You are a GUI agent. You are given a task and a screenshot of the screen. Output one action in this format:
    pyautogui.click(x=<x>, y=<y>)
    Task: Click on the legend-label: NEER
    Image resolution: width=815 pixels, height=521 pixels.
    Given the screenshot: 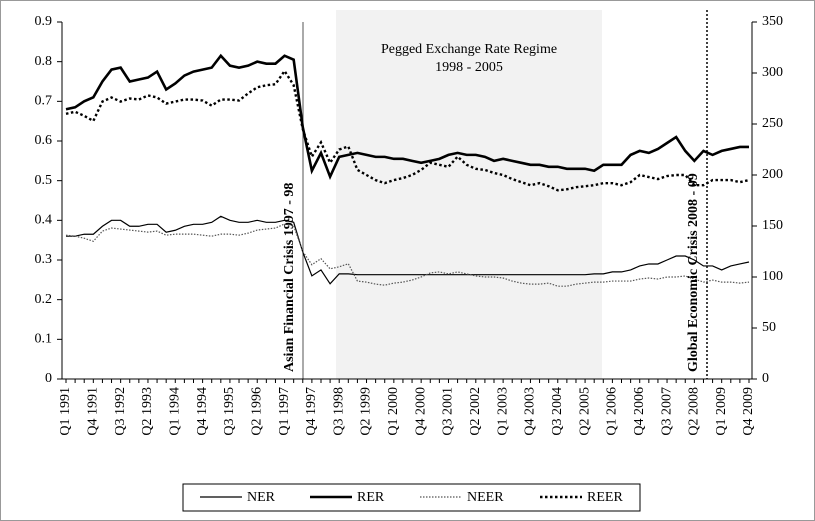 What is the action you would take?
    pyautogui.click(x=485, y=497)
    